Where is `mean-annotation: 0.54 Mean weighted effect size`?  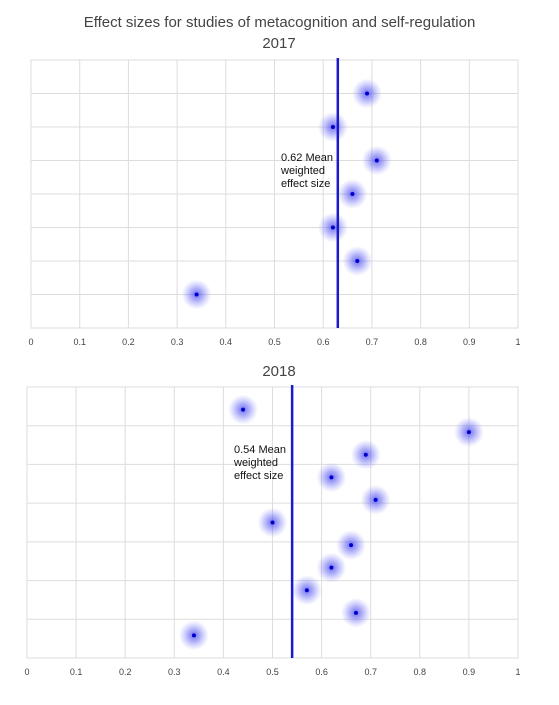 mean-annotation: 0.54 Mean weighted effect size is located at coordinates (259, 463).